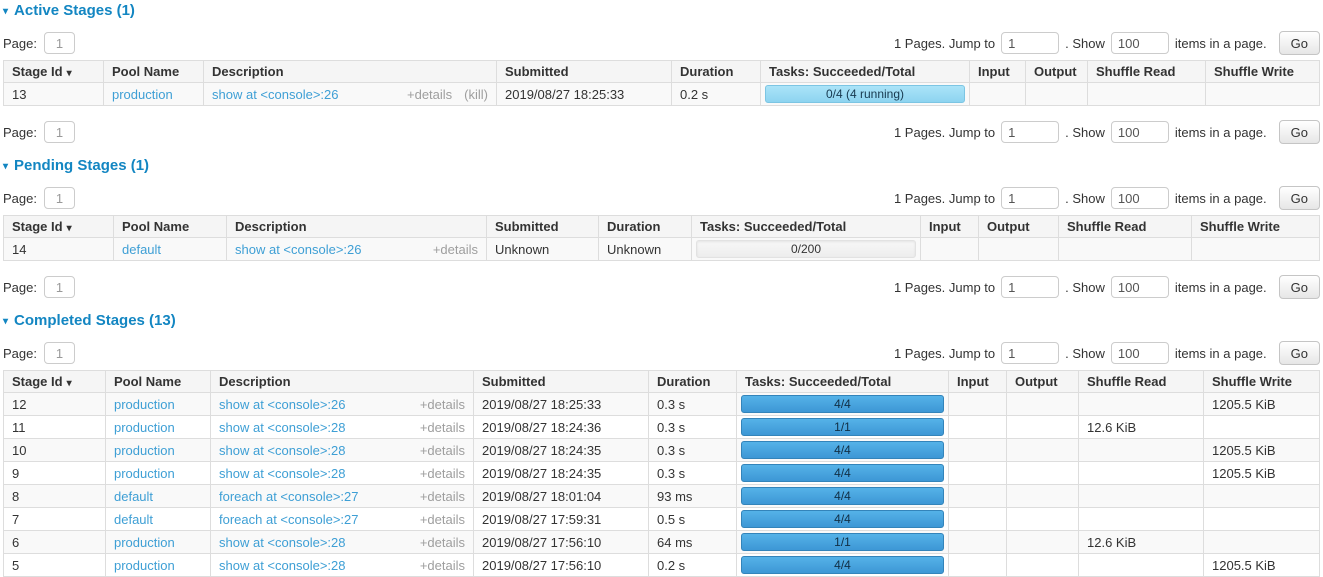  I want to click on description-actions: +details, so click(455, 249).